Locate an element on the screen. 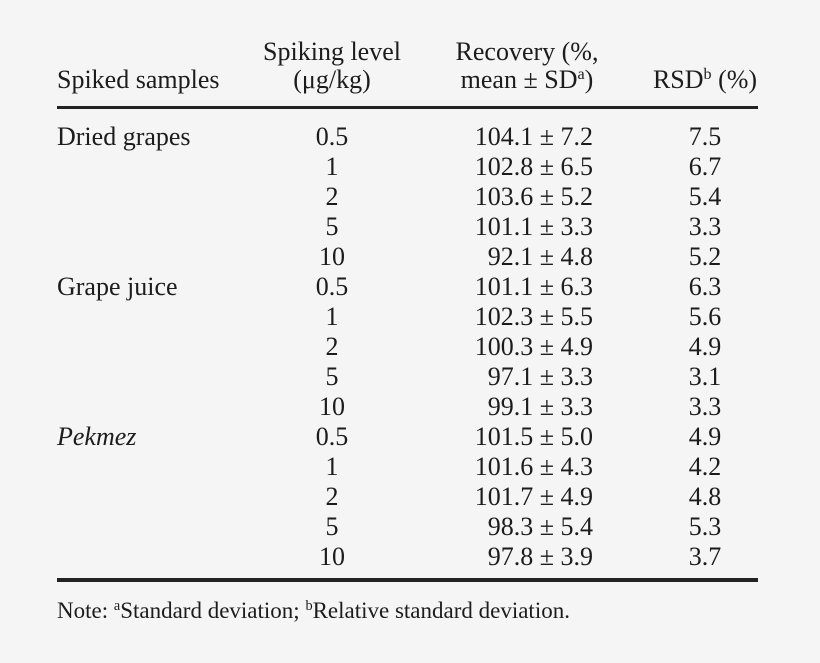 The height and width of the screenshot is (663, 820). footer-divider-rule is located at coordinates (407, 580).